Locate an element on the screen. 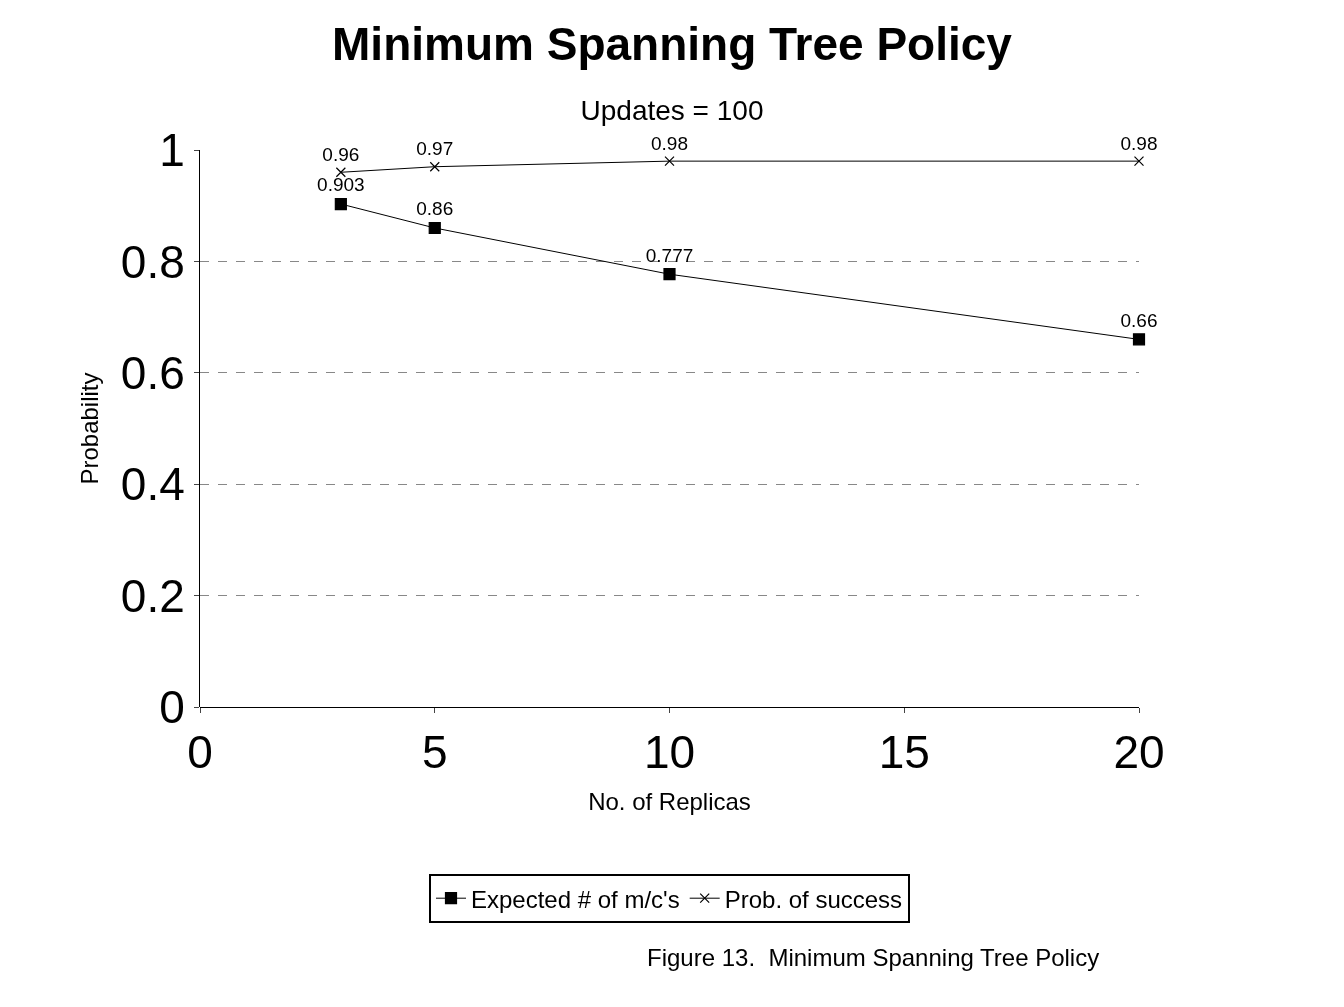  y-tick-label: 0.4 is located at coordinates (152, 484).